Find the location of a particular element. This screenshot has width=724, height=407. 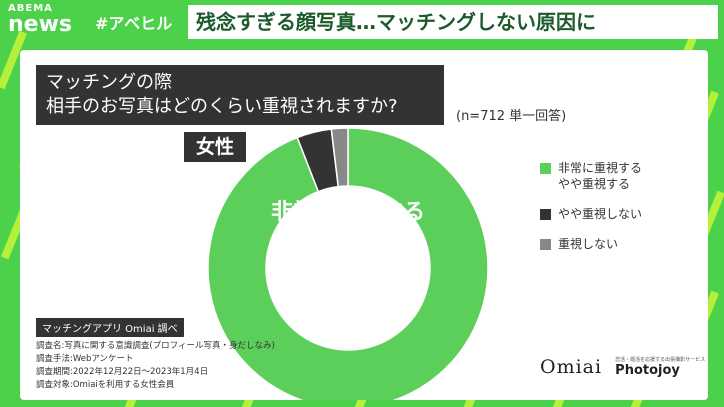

legend-item-0: 非常に重視する やや重視する is located at coordinates (591, 176).